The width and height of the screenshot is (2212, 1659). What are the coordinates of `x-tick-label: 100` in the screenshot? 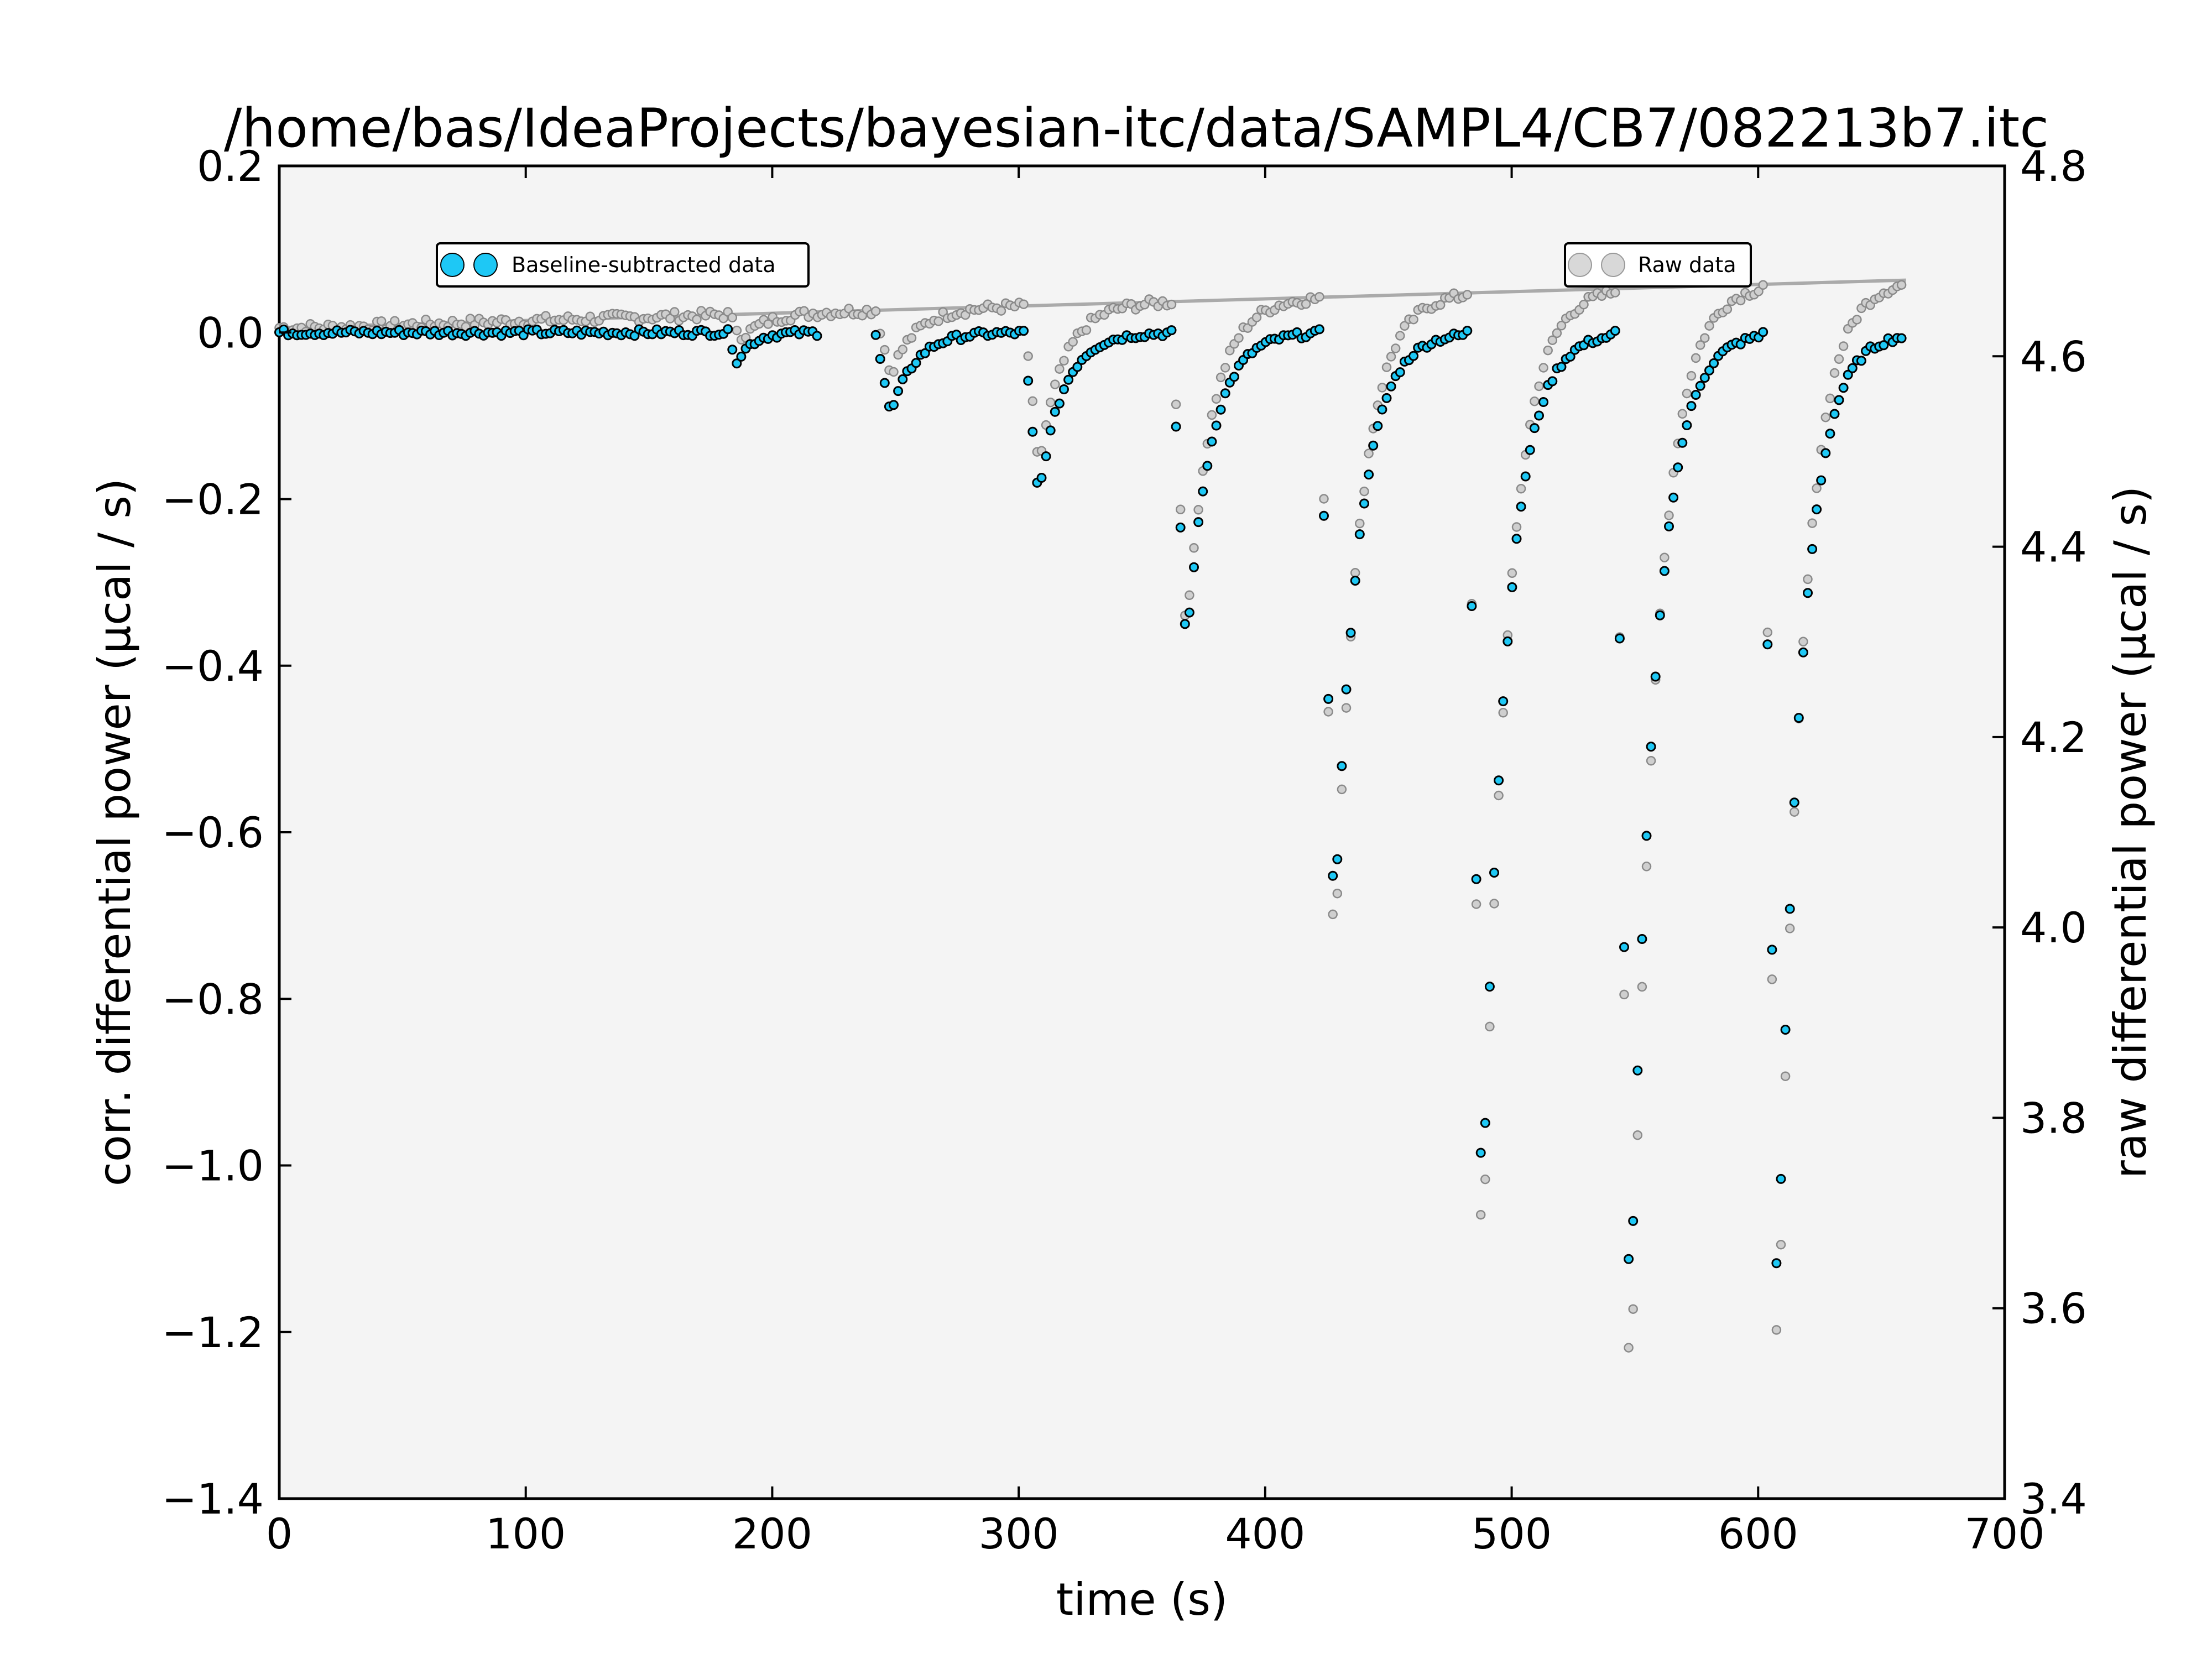 It's located at (526, 1533).